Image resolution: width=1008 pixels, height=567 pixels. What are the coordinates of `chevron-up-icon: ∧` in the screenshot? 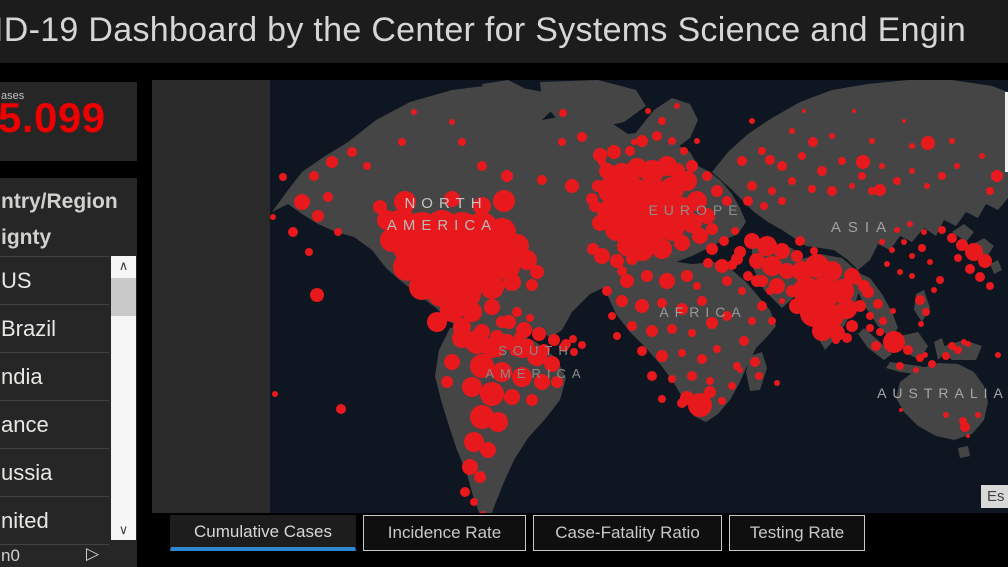 It's located at (123, 265).